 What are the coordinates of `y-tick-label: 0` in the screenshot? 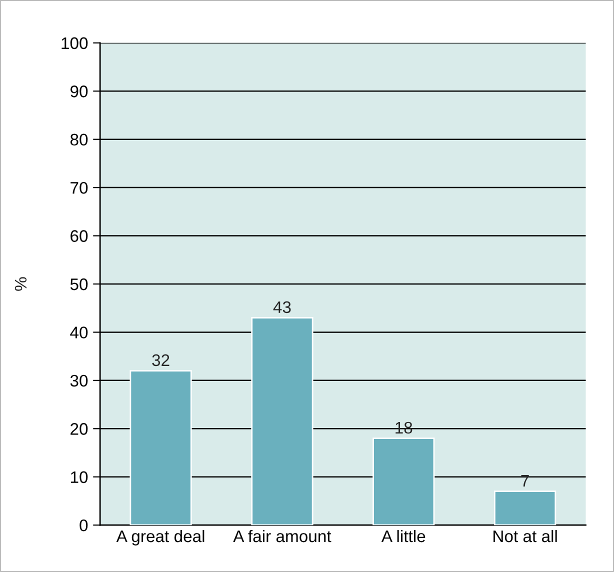 It's located at (84, 525).